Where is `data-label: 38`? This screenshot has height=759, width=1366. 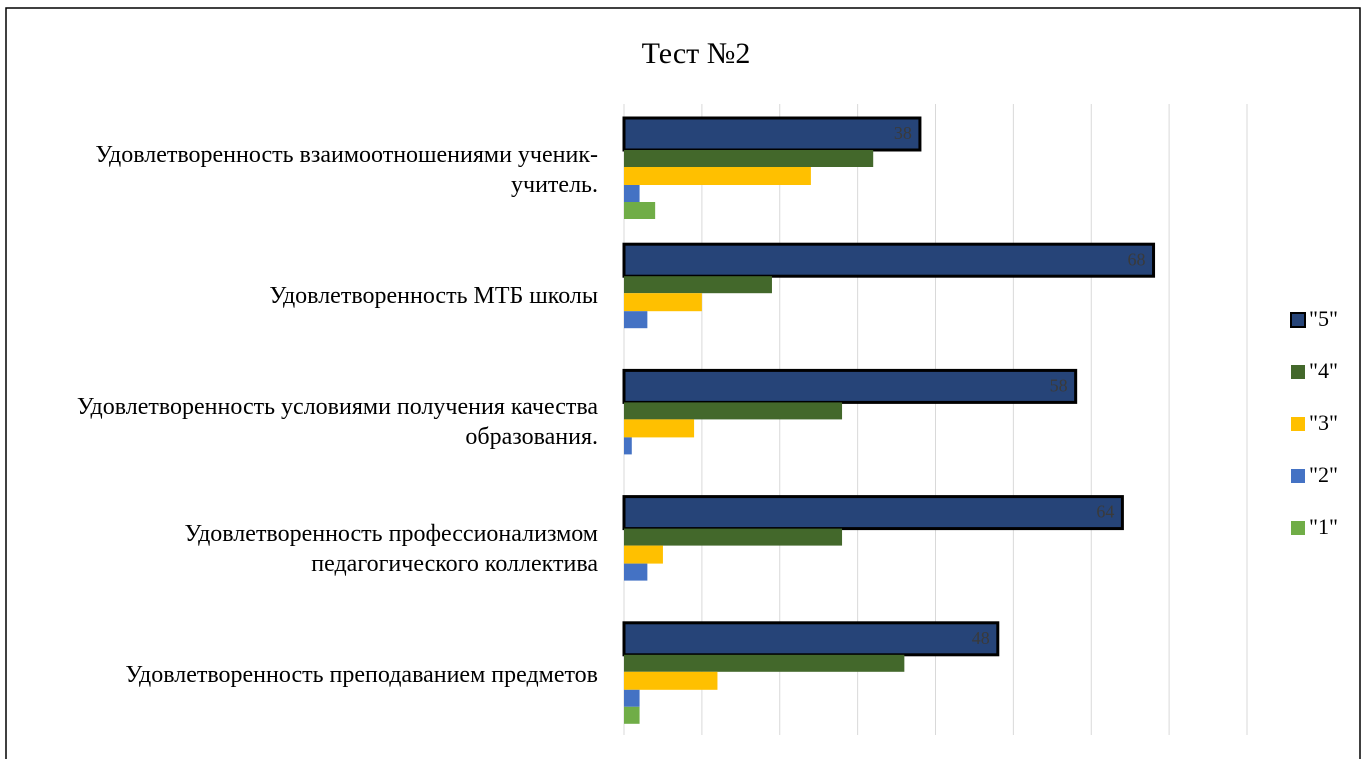 data-label: 38 is located at coordinates (903, 133).